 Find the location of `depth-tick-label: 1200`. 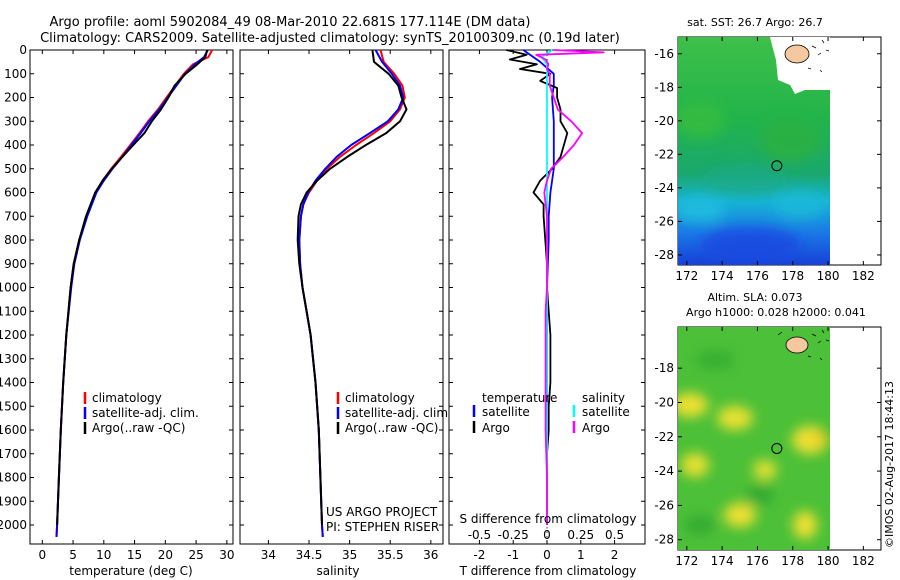

depth-tick-label: 1200 is located at coordinates (13, 335).